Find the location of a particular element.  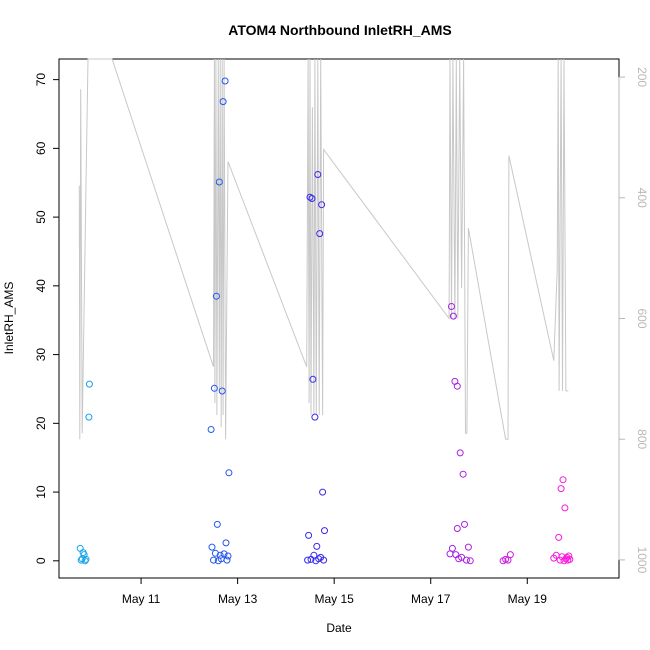

y-tick-label: 30 is located at coordinates (41, 355).